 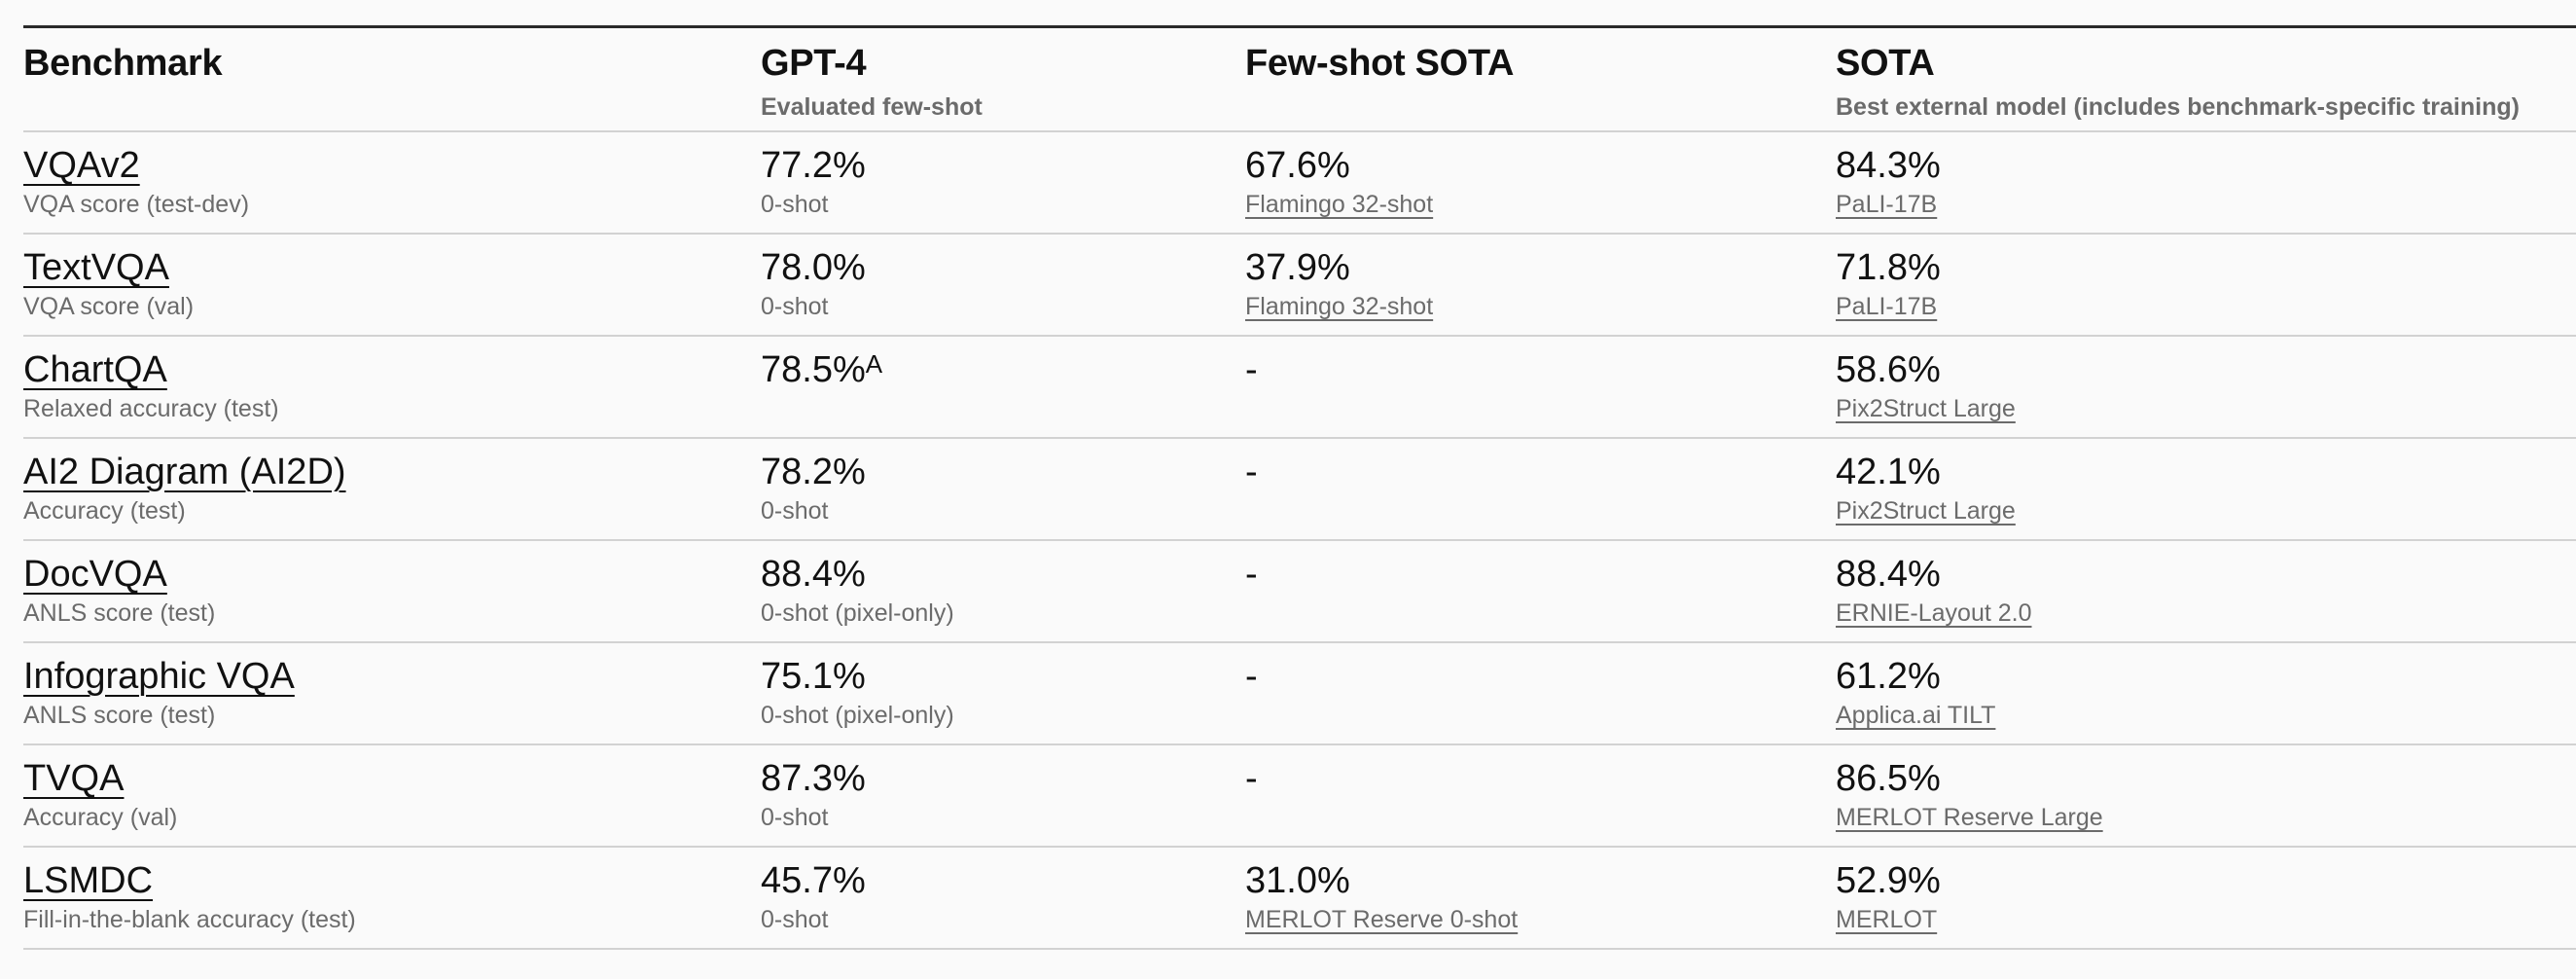 I want to click on gpt4-value: 75.1%, so click(x=813, y=677).